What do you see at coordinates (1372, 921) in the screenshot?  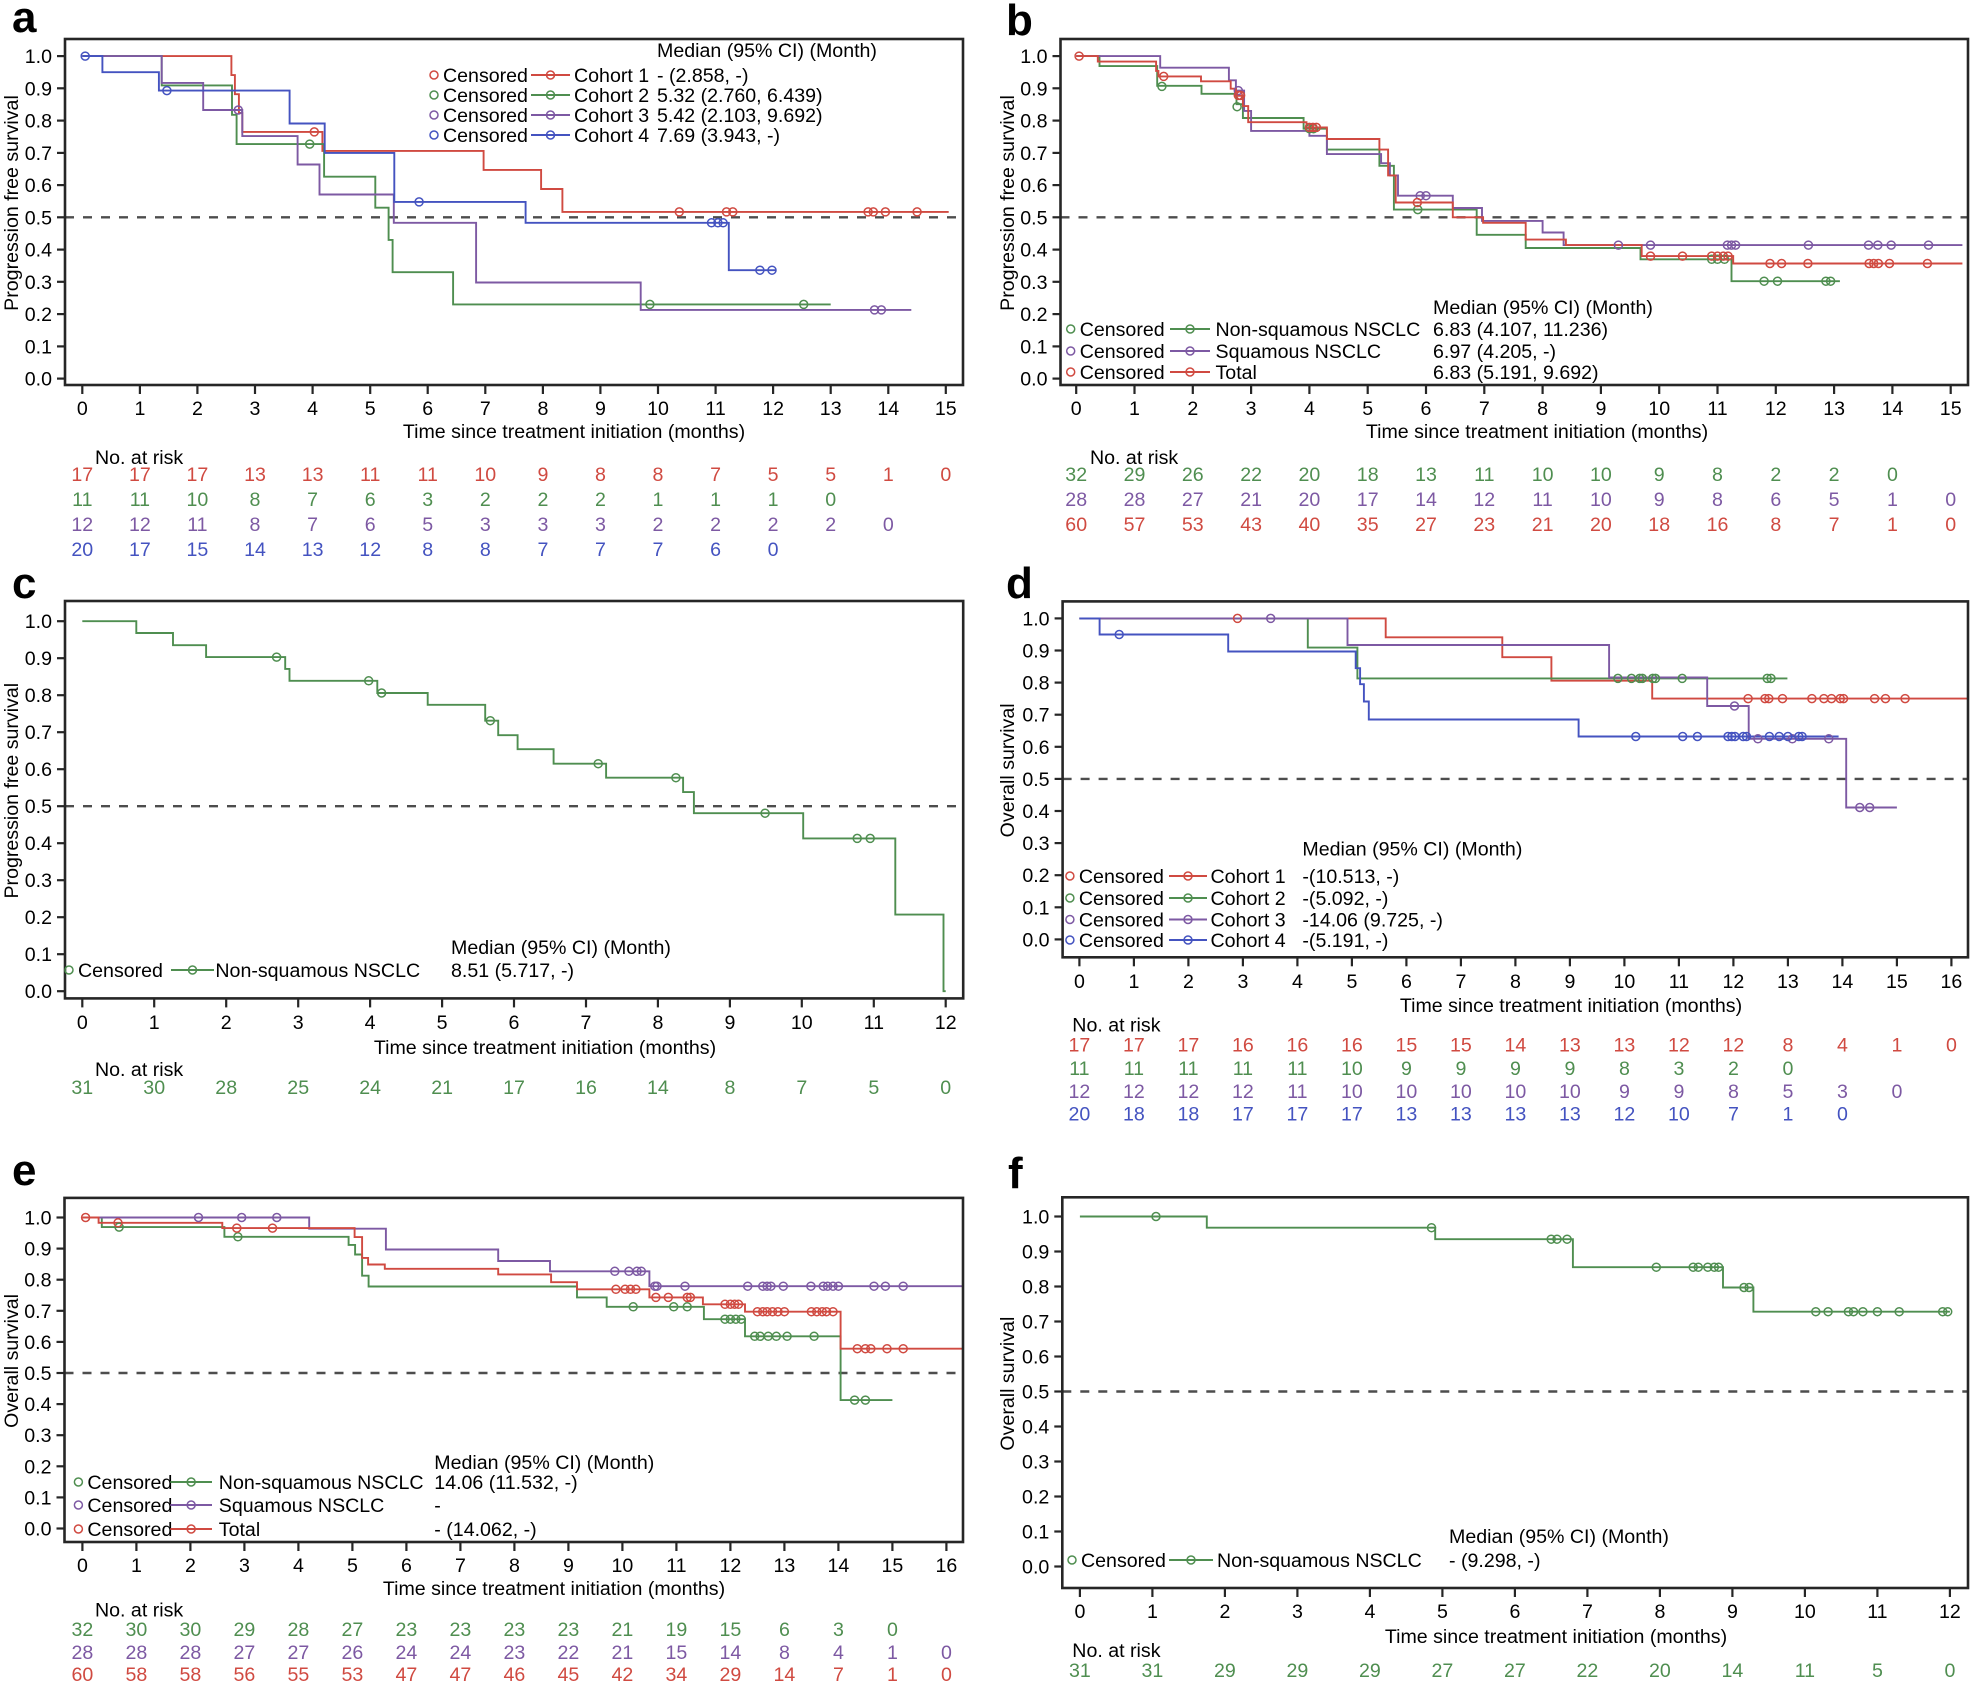 I see `svg-text: -14.06 (9.725, -)` at bounding box center [1372, 921].